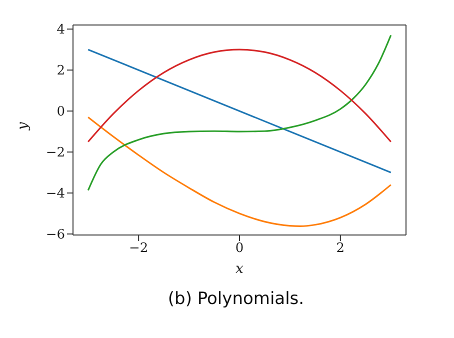 This screenshot has height=338, width=454. I want to click on y-tick-label: −2, so click(55, 153).